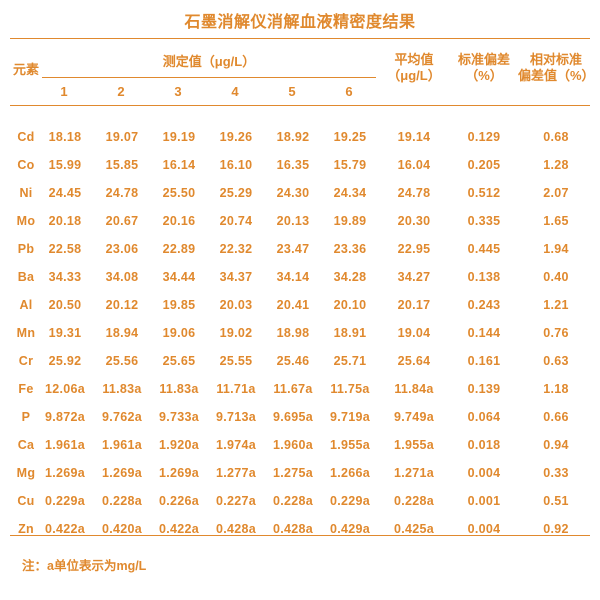  Describe the element at coordinates (484, 473) in the screenshot. I see `cell-standard-deviation: 0.004` at that location.